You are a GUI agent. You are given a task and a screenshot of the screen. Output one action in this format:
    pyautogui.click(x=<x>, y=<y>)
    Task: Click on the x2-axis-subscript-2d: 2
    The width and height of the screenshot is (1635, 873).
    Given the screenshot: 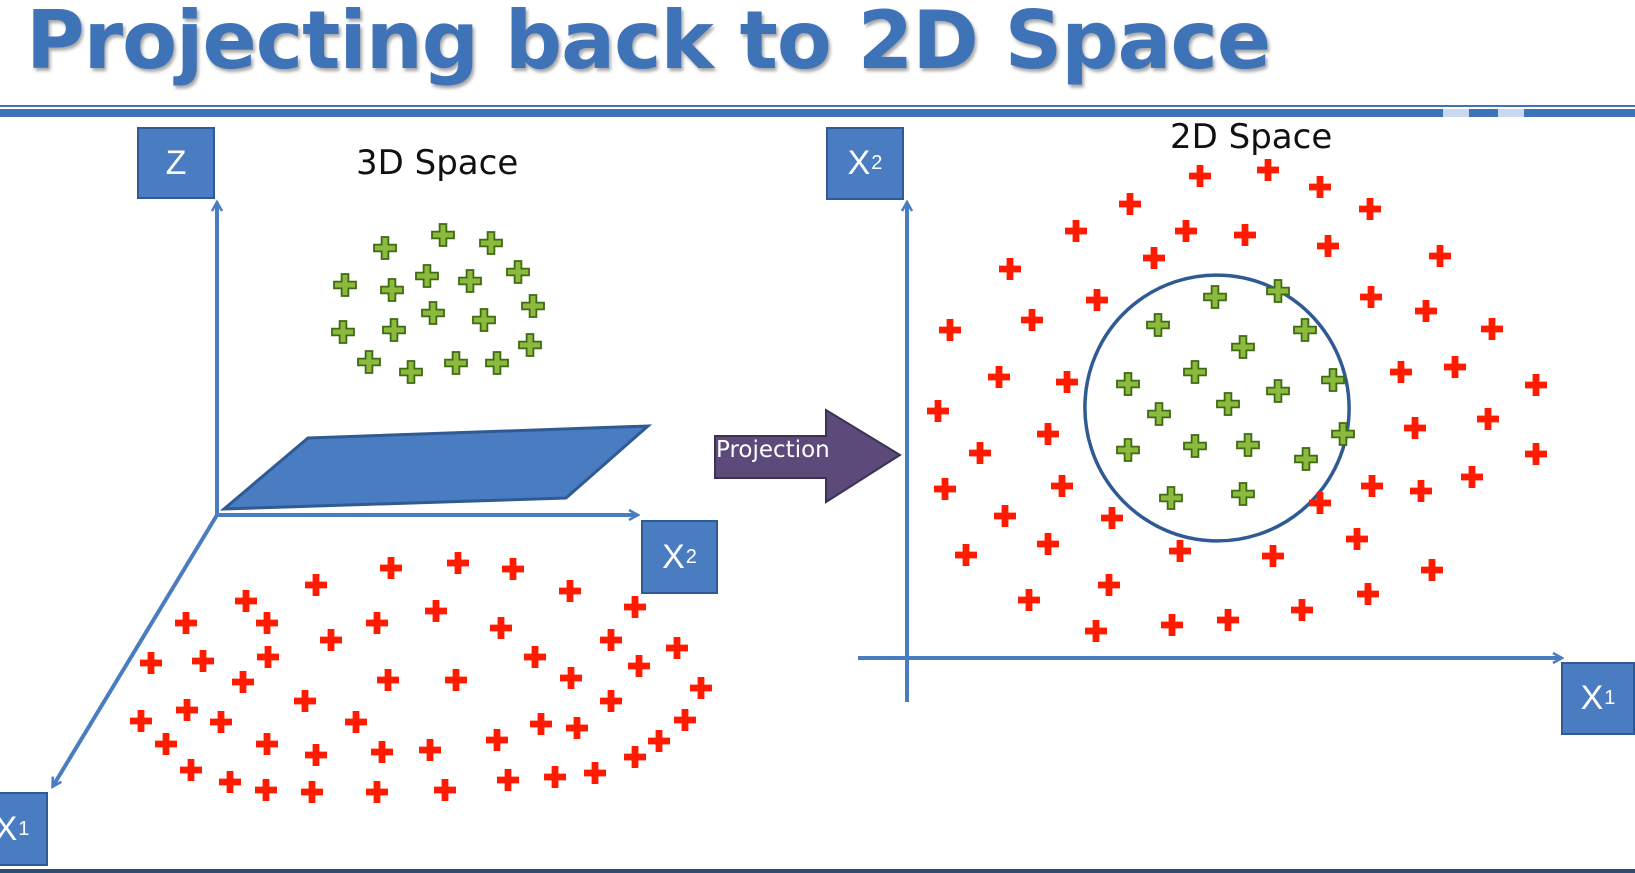 What is the action you would take?
    pyautogui.click(x=877, y=163)
    